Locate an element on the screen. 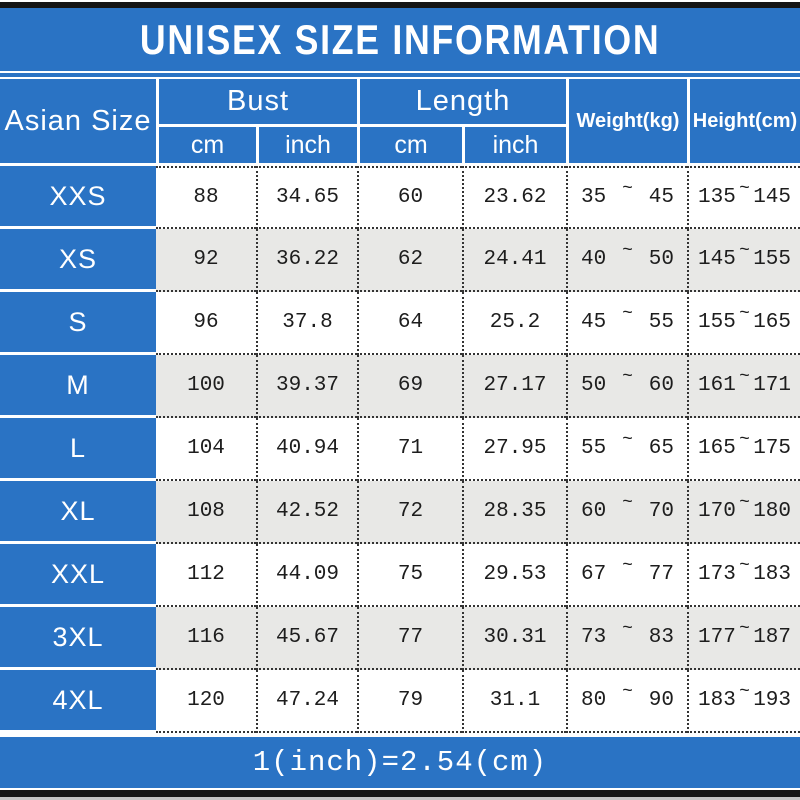  weight-min: 40 is located at coordinates (594, 259).